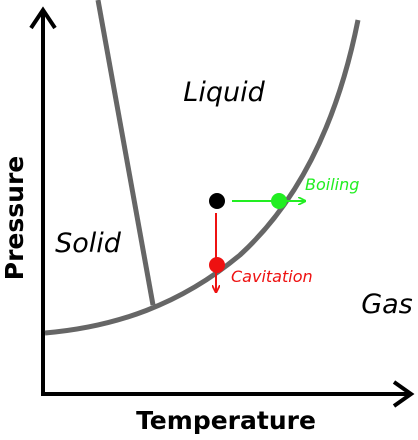 The image size is (418, 440). What do you see at coordinates (125, 153) in the screenshot?
I see `melting-curve` at bounding box center [125, 153].